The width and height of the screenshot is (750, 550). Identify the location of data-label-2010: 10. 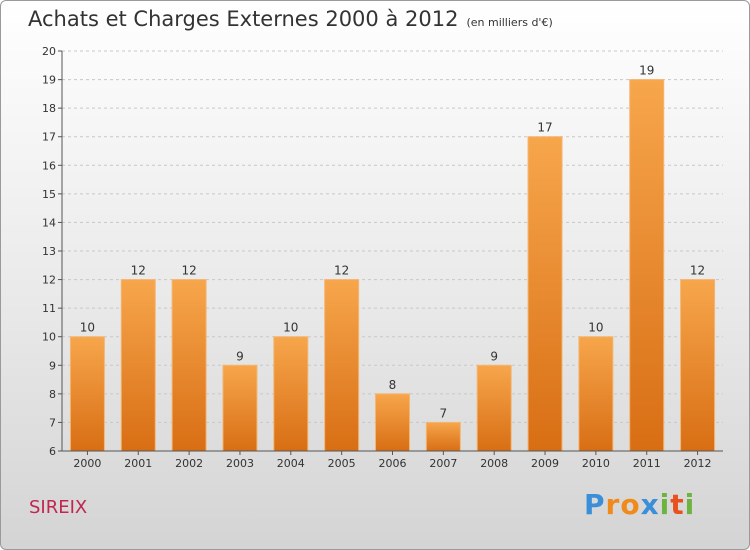
(595, 328).